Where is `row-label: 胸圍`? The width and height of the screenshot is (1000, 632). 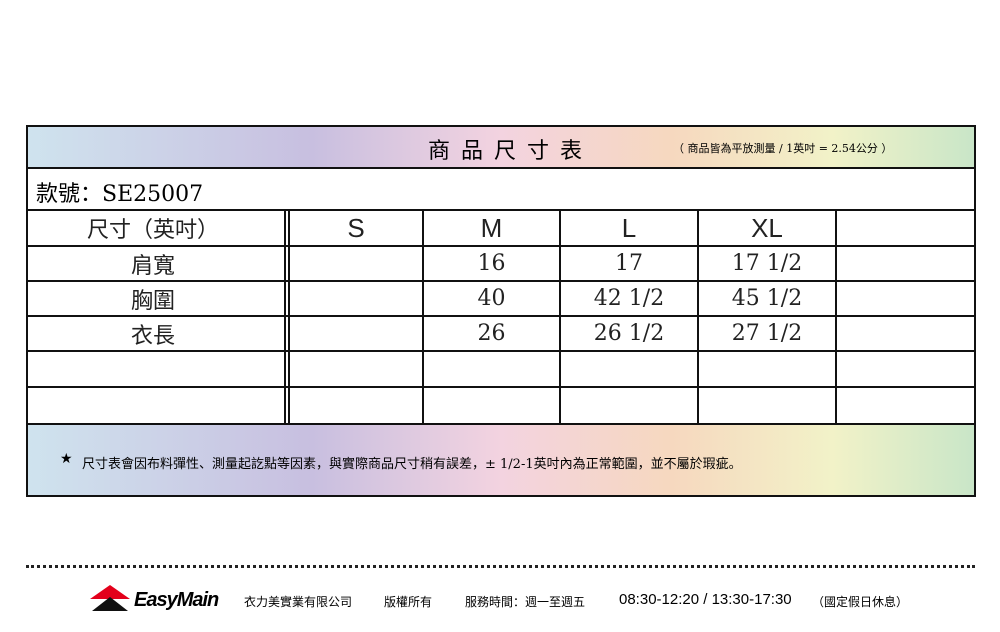 row-label: 胸圍 is located at coordinates (152, 301).